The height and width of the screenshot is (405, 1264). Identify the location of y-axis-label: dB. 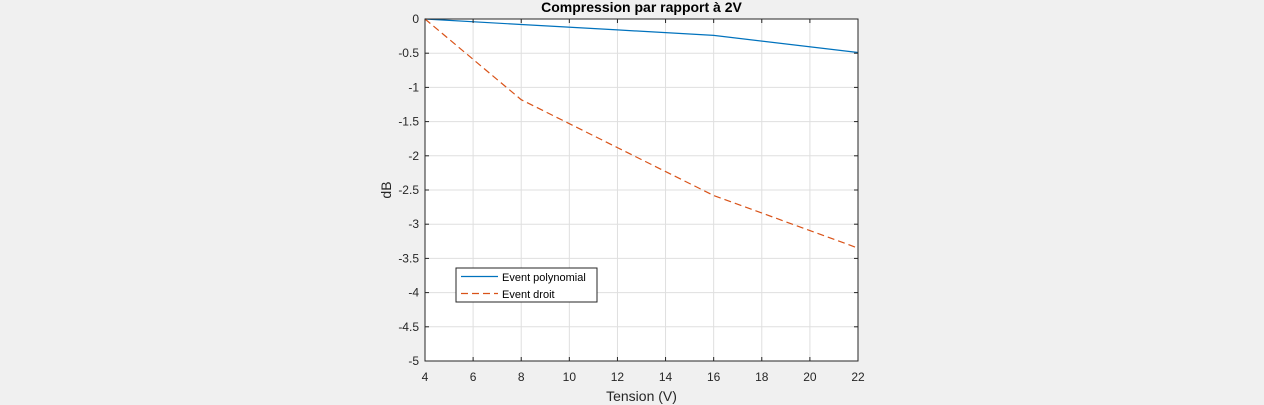
(386, 189).